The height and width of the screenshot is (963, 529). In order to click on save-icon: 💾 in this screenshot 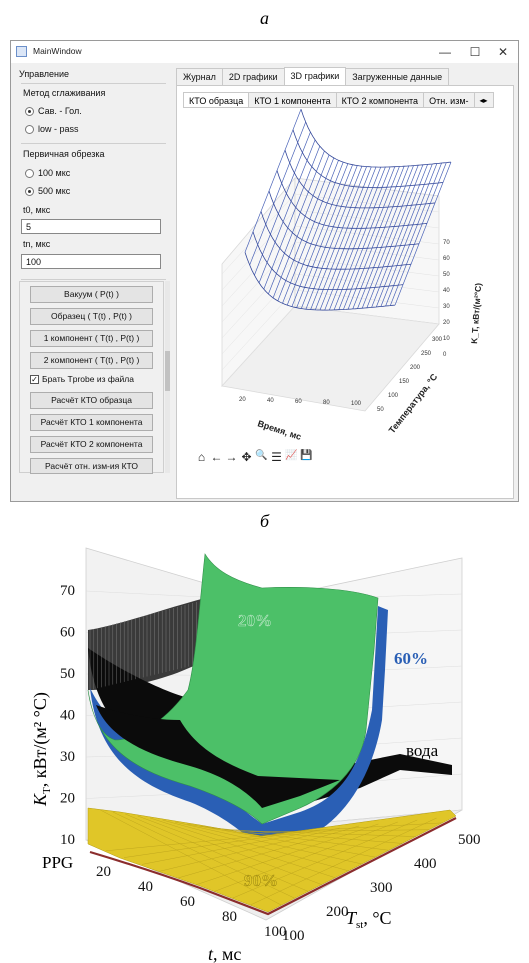, I will do `click(306, 455)`.